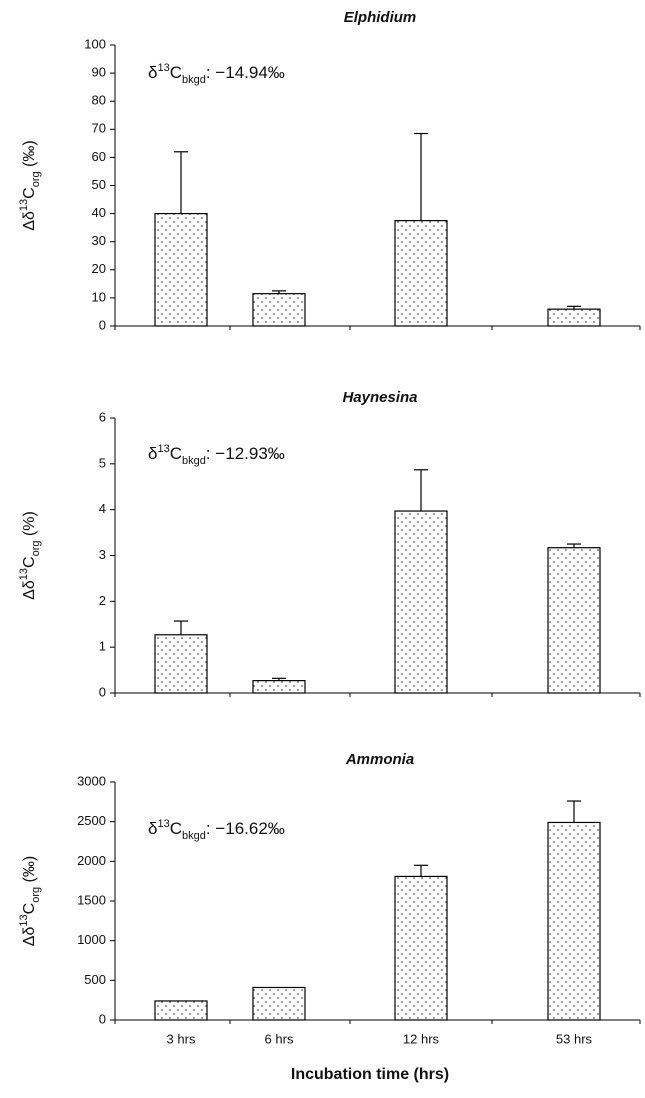  What do you see at coordinates (99, 240) in the screenshot?
I see `y-tick-label: 30` at bounding box center [99, 240].